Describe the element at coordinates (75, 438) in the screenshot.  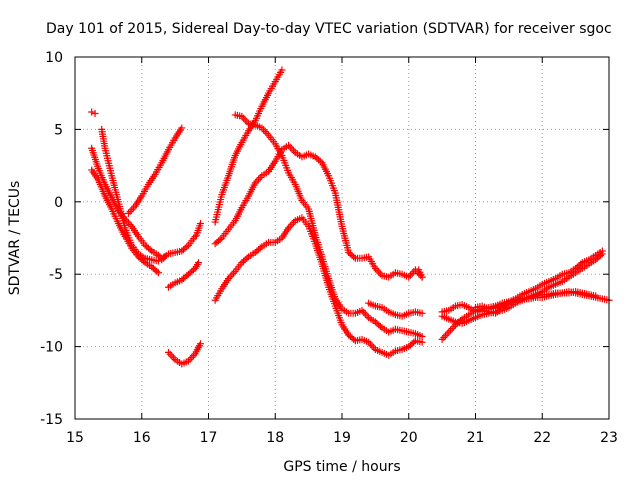
I see `x-tick-label: 15` at that location.